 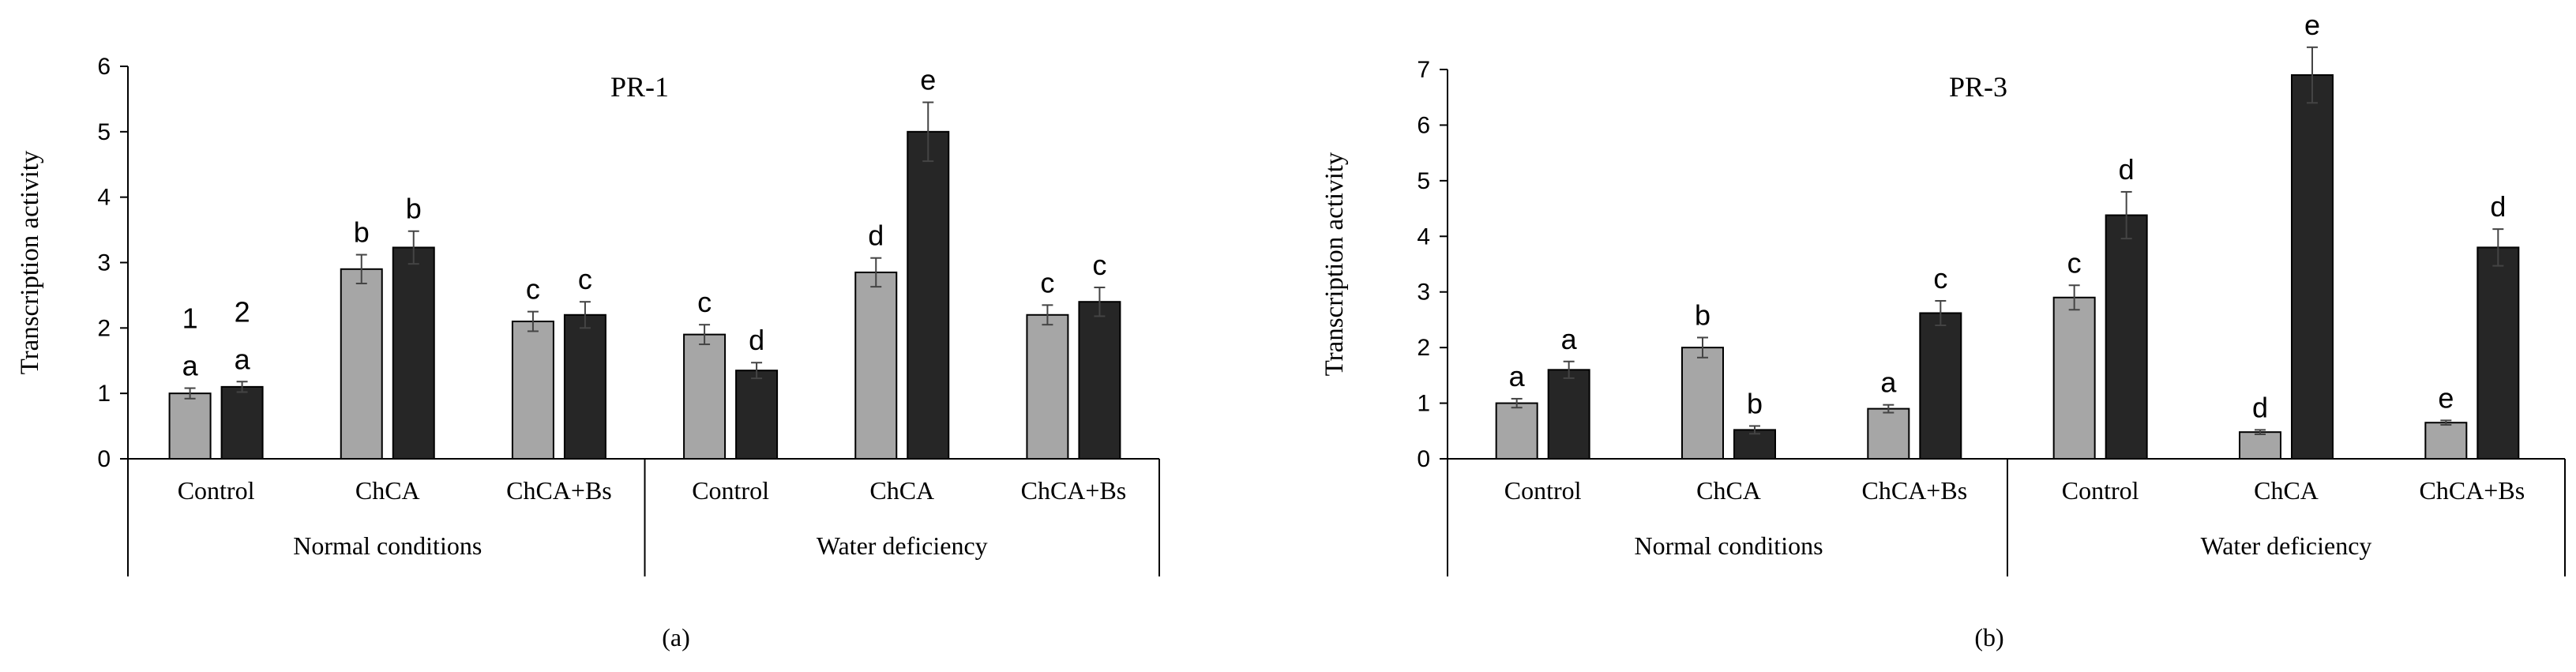 What do you see at coordinates (1978, 87) in the screenshot?
I see `chart-title: PR-3` at bounding box center [1978, 87].